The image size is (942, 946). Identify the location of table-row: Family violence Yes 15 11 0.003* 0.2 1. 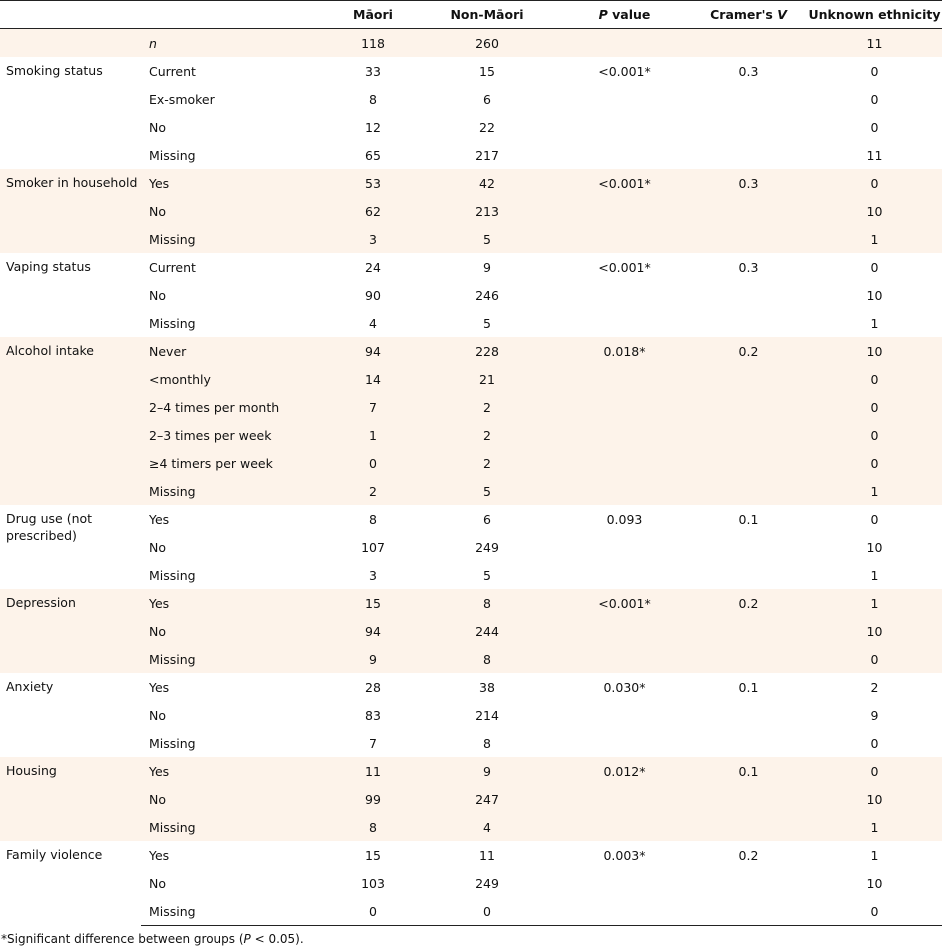
(471, 855).